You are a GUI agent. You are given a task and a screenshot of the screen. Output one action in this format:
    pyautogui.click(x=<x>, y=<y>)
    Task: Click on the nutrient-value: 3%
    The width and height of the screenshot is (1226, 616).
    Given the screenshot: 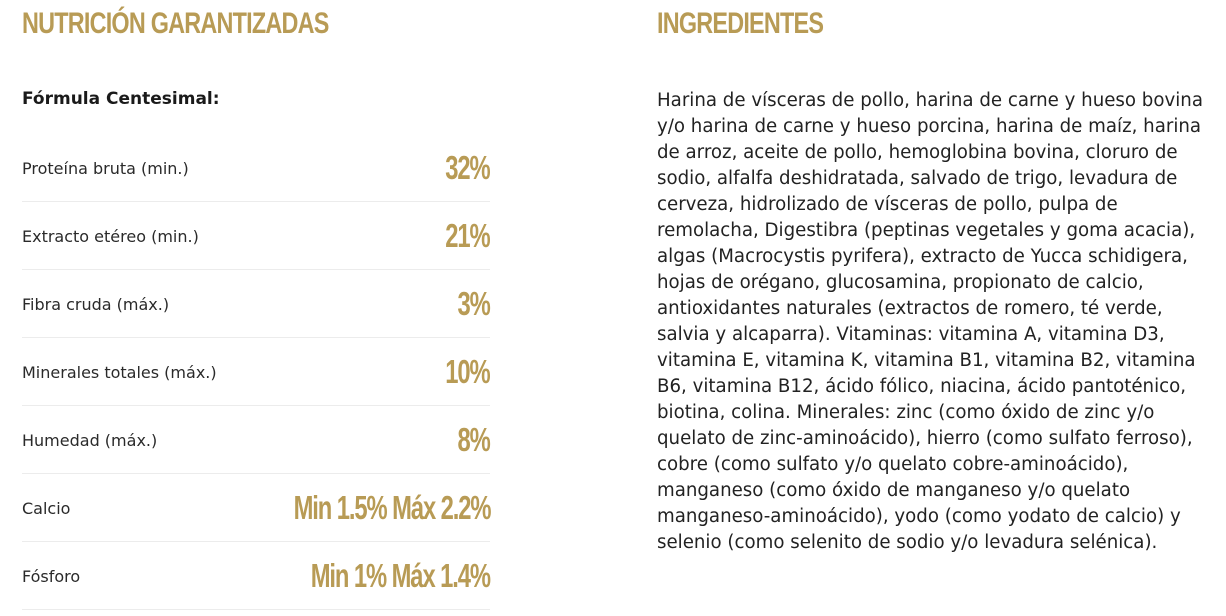 What is the action you would take?
    pyautogui.click(x=474, y=303)
    